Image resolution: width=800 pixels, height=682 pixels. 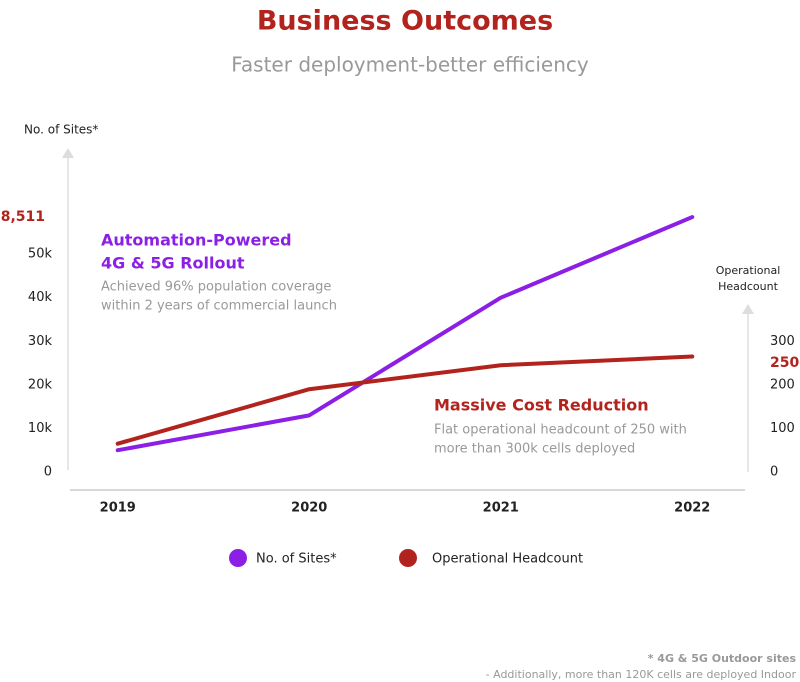 I want to click on annotation-text: Achieved 96% population coverage, so click(x=216, y=287).